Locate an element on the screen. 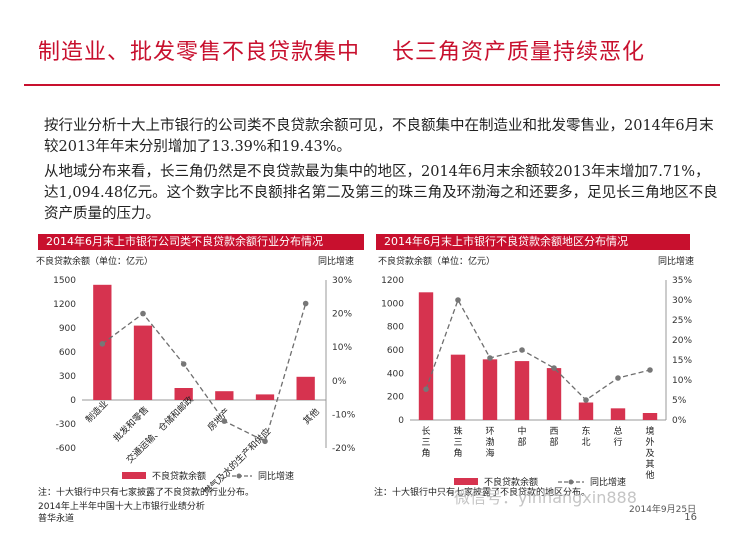  footer-date: 2014年9月25日 is located at coordinates (663, 510).